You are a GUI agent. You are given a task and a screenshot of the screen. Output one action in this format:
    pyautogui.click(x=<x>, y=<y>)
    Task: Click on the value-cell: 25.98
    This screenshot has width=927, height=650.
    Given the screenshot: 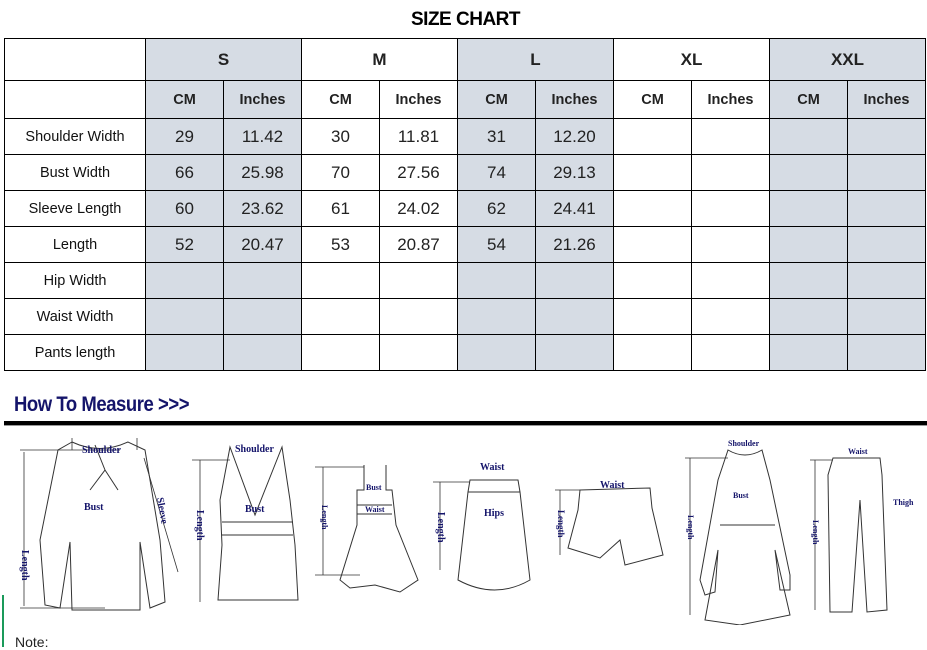 What is the action you would take?
    pyautogui.click(x=262, y=172)
    